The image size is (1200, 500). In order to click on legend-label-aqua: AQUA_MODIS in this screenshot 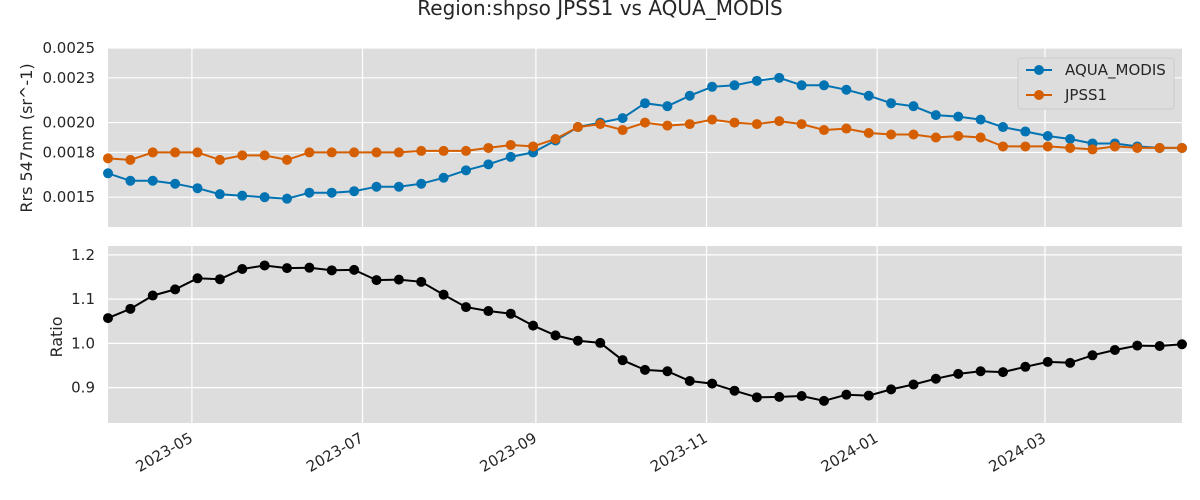, I will do `click(1115, 70)`.